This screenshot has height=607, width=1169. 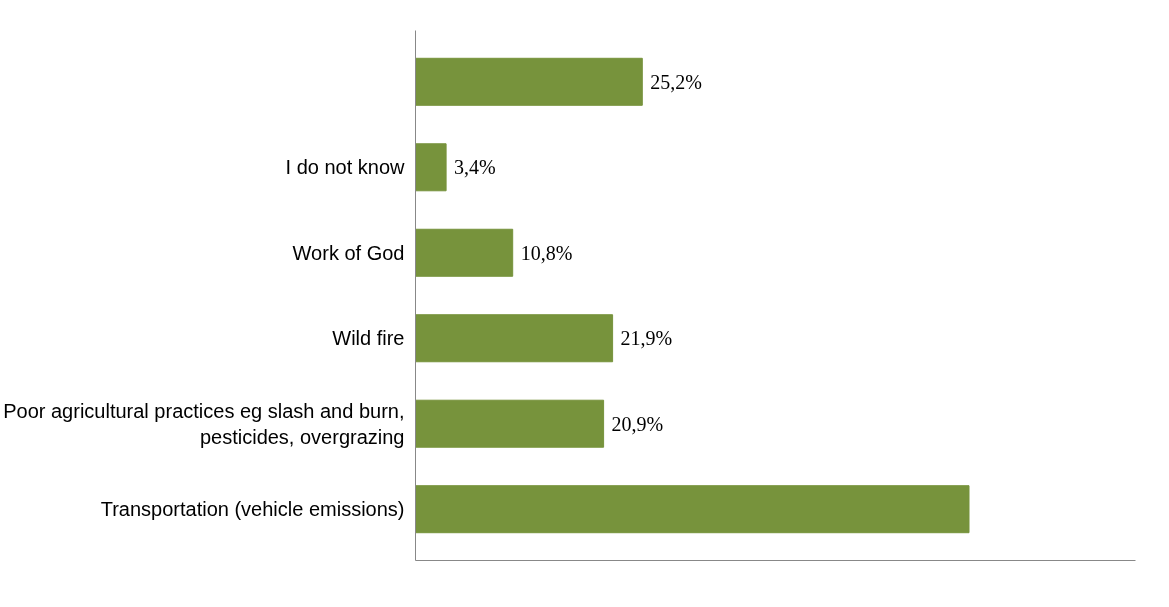 I want to click on data-label: 21,9%, so click(x=646, y=338).